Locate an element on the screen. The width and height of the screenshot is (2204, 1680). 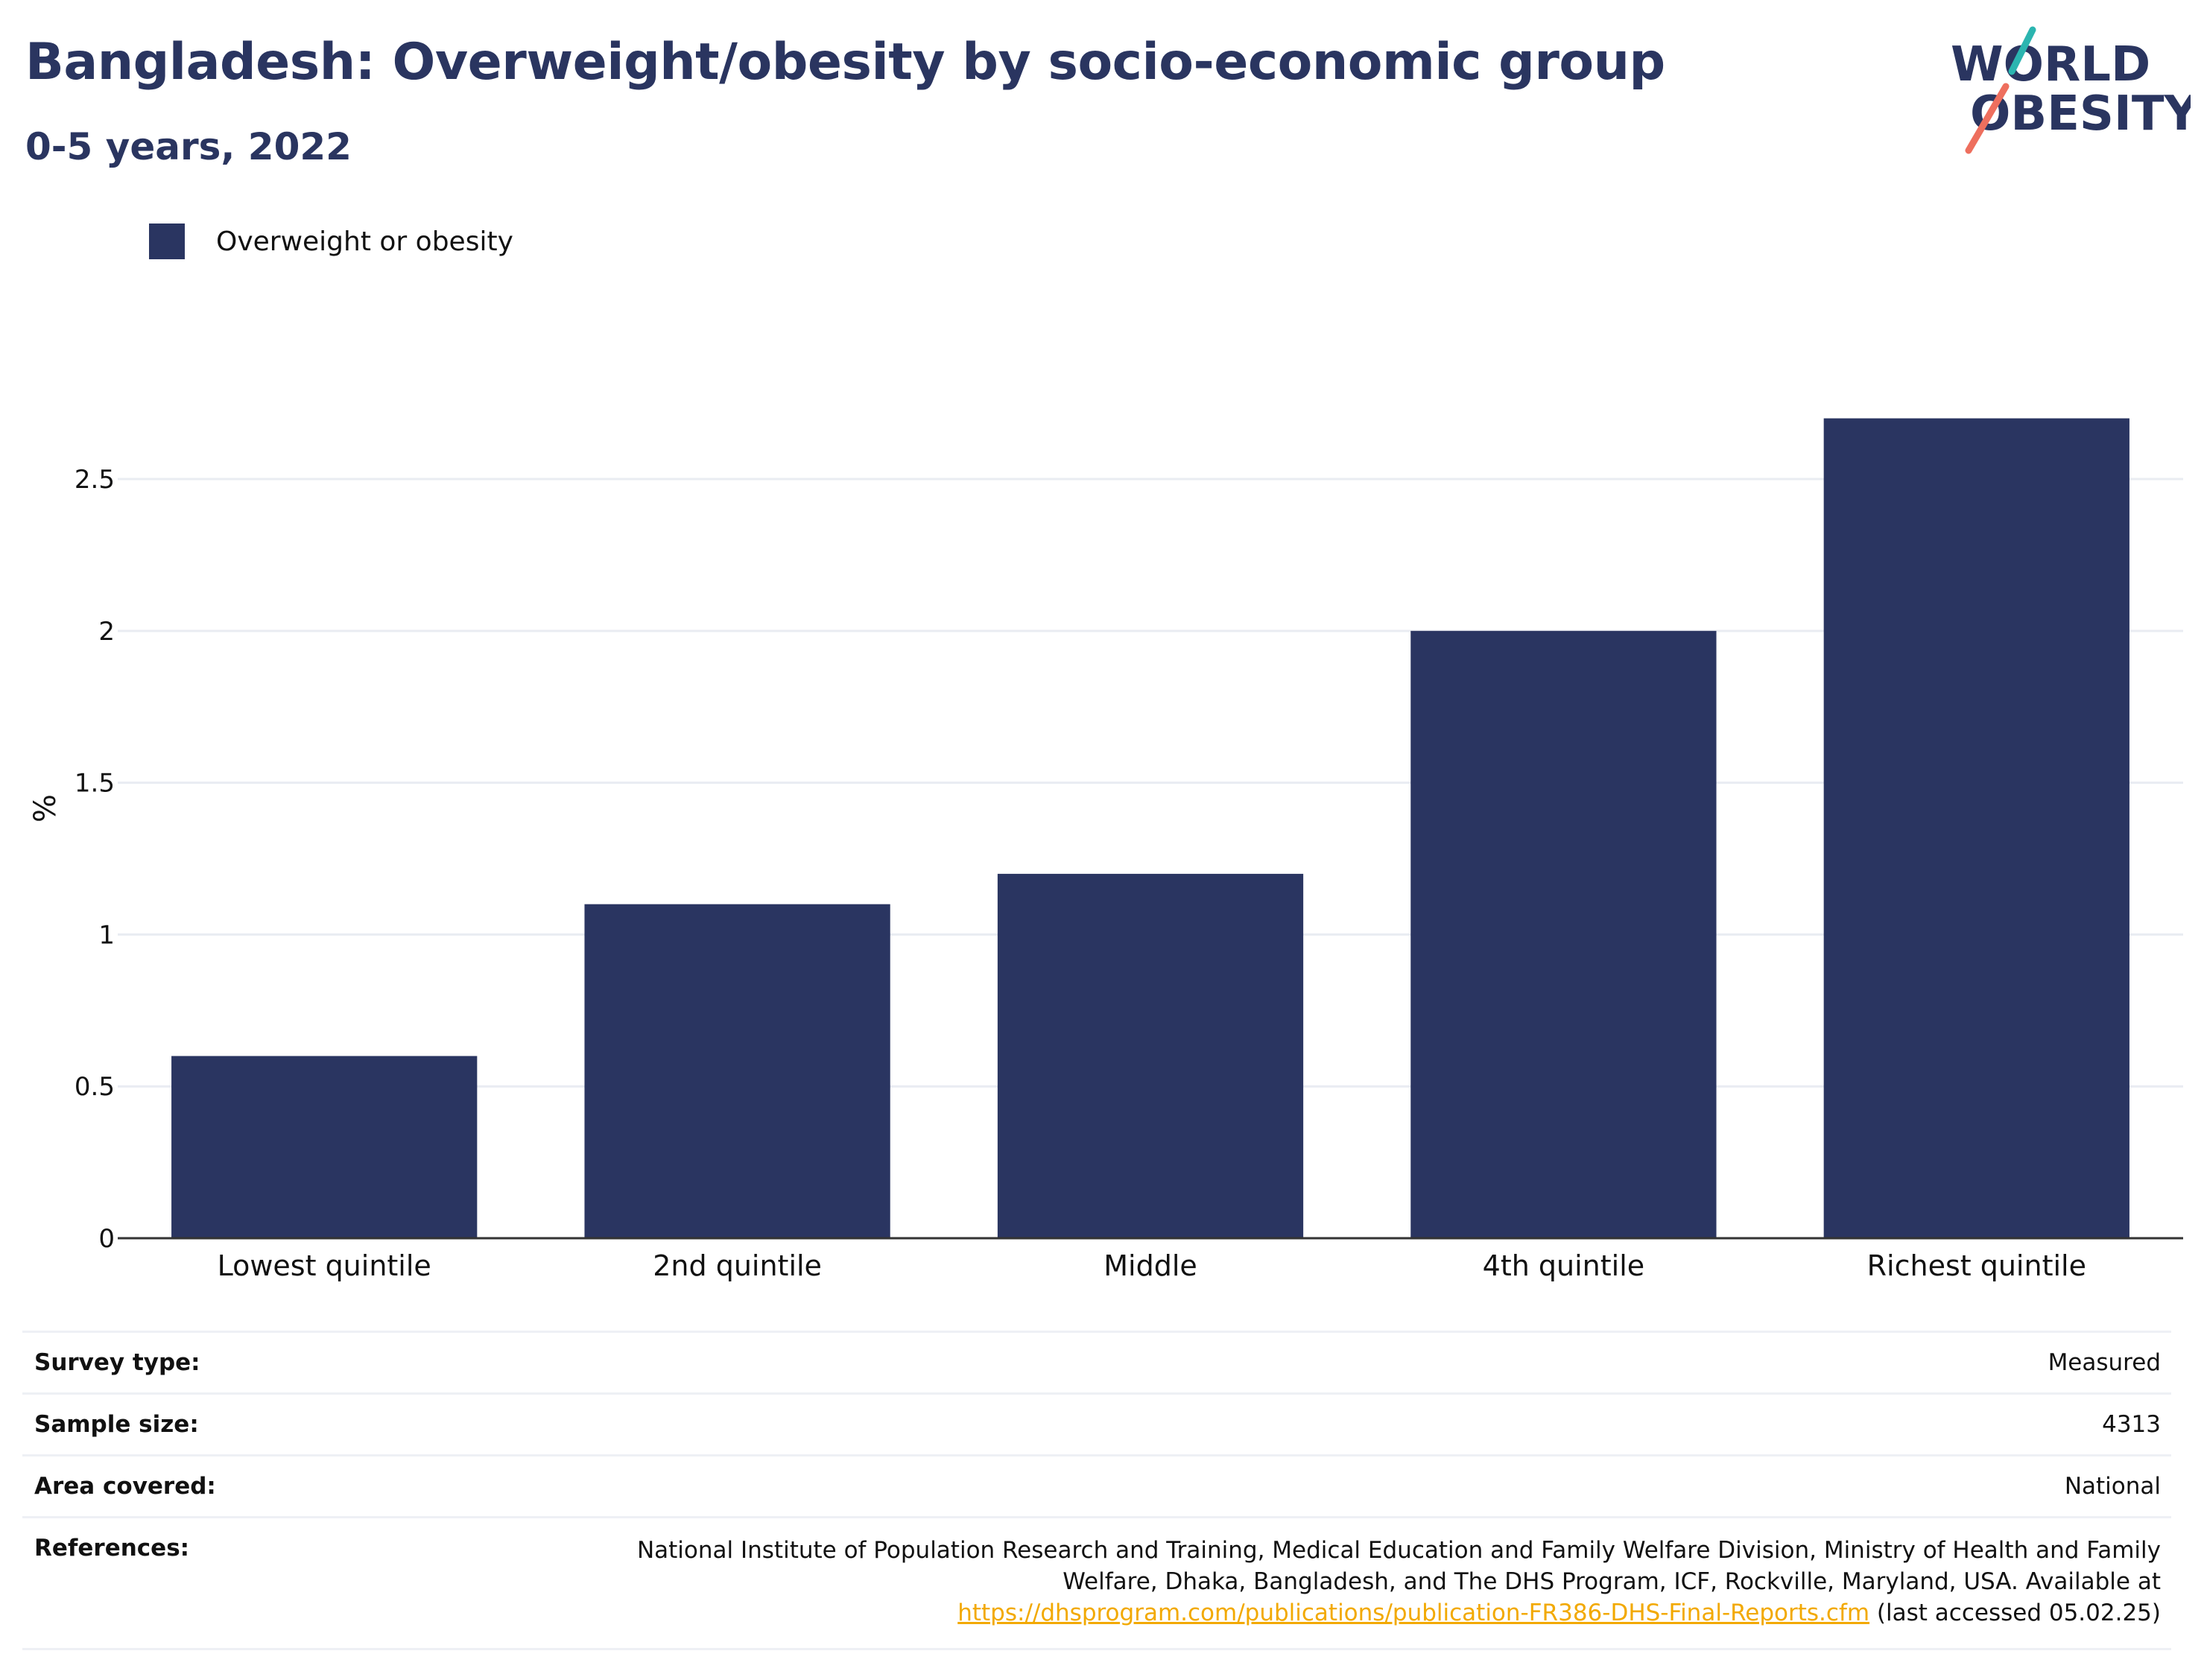
survey-type-label: Survey type: is located at coordinates (117, 1362).